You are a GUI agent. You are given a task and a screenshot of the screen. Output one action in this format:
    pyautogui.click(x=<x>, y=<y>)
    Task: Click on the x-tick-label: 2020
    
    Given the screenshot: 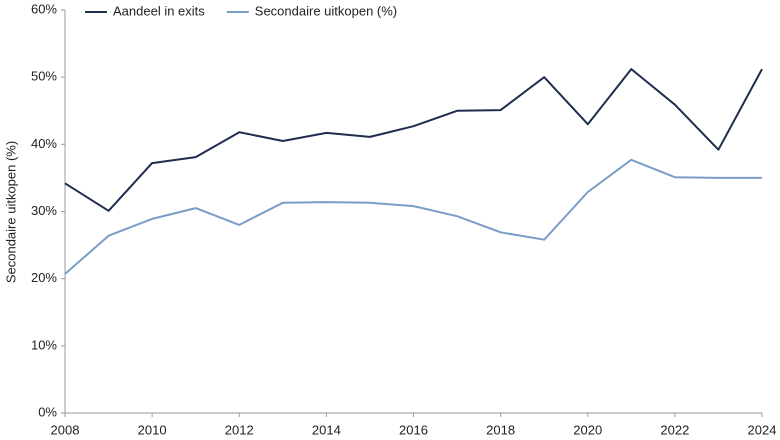 What is the action you would take?
    pyautogui.click(x=587, y=429)
    